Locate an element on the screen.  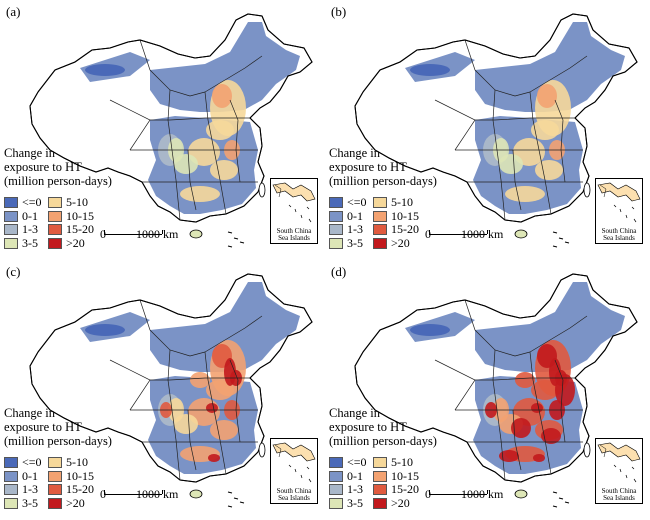
panel-label: (d) is located at coordinates (339, 271).